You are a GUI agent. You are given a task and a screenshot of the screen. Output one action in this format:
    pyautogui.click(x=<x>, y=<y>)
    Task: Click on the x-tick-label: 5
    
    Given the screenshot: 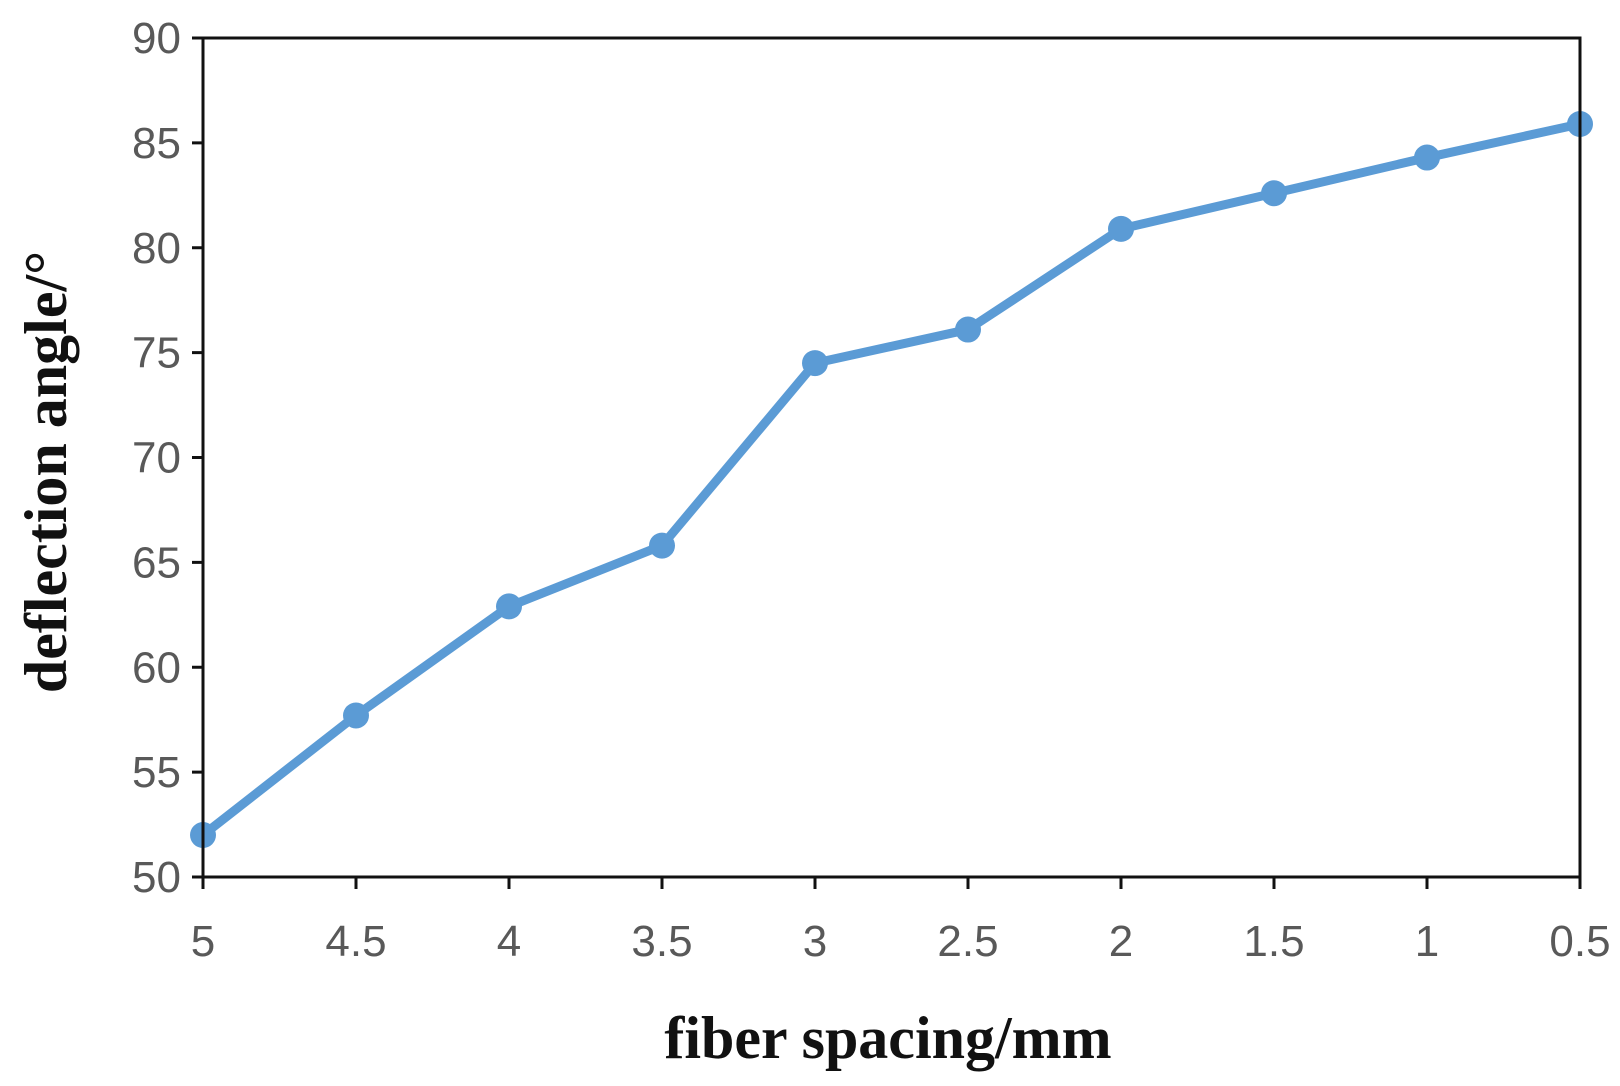 What is the action you would take?
    pyautogui.click(x=203, y=941)
    